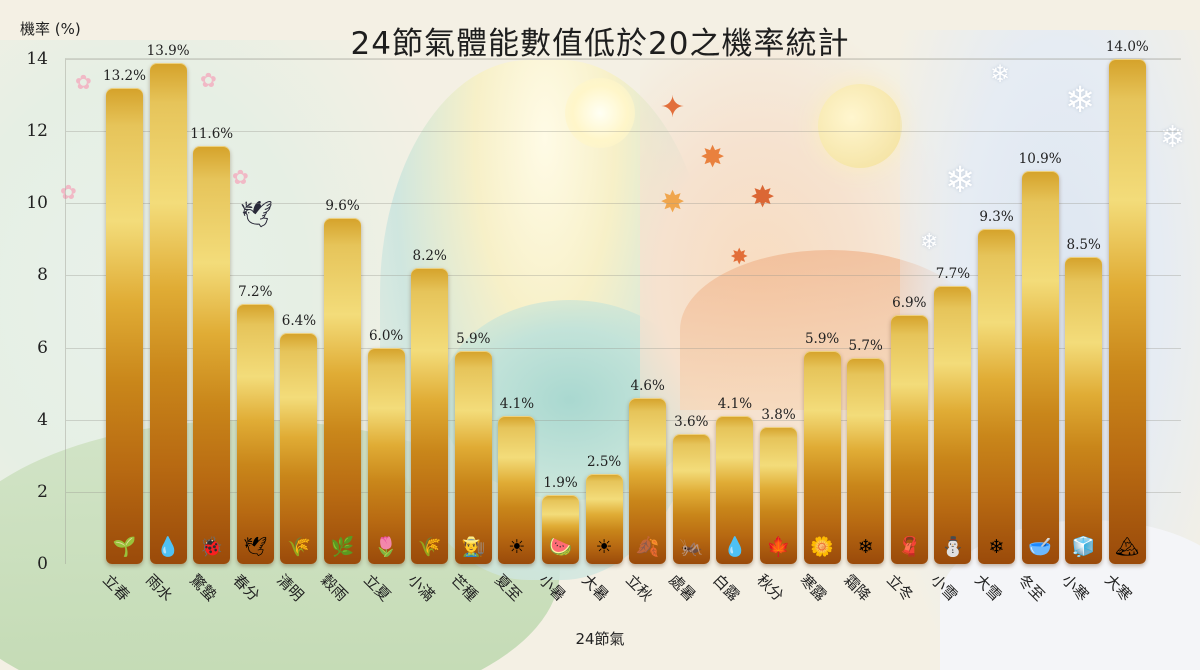 The height and width of the screenshot is (670, 1200). I want to click on bar-value-label: 3.6%, so click(691, 422).